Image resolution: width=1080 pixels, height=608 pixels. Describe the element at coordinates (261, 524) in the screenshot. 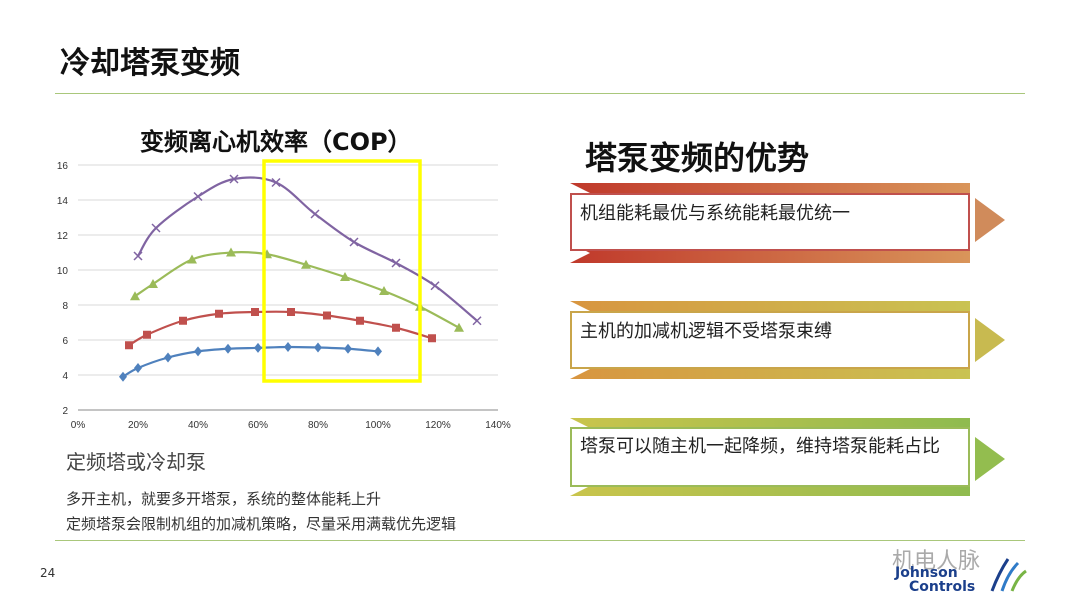

I see `note-line-2: 定频塔泵会限制机组的加减机策略，尽量采用满载优先逻辑` at that location.